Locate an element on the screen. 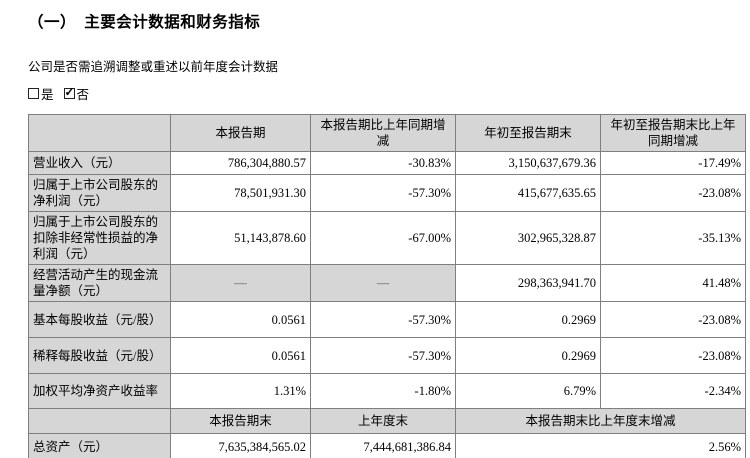 The width and height of the screenshot is (750, 458). row-label-operating-cash-flow: 经营活动产生的现金流量净额（元） is located at coordinates (99, 283).